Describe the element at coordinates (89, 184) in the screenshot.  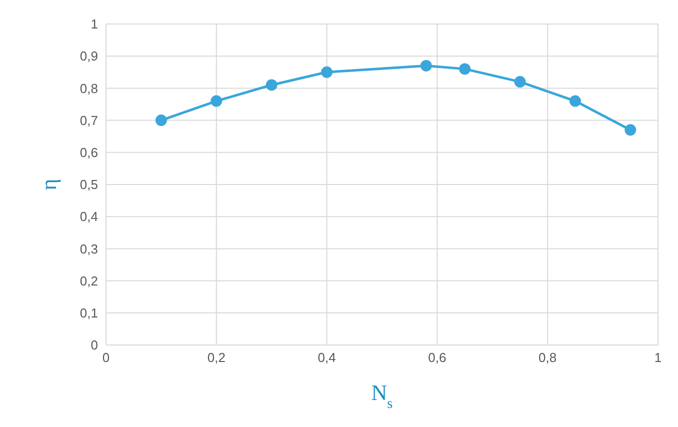
I see `y-tick-label: 0,5` at that location.